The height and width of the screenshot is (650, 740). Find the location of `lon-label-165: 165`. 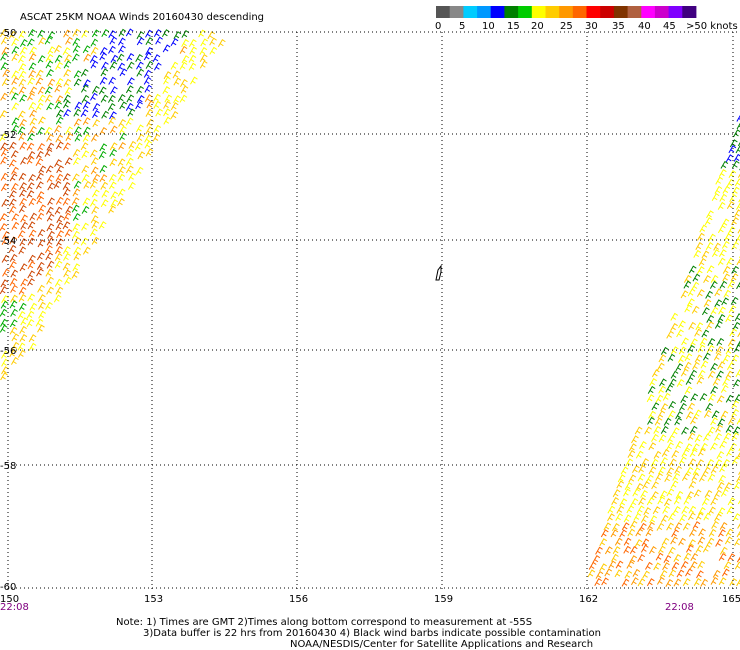

lon-label-165: 165 is located at coordinates (731, 599).